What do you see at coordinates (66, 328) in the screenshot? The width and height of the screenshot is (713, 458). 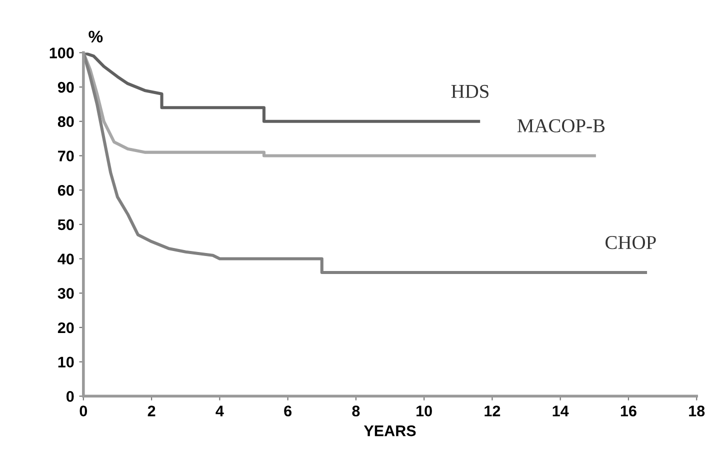 I see `y-tick-label: 20` at bounding box center [66, 328].